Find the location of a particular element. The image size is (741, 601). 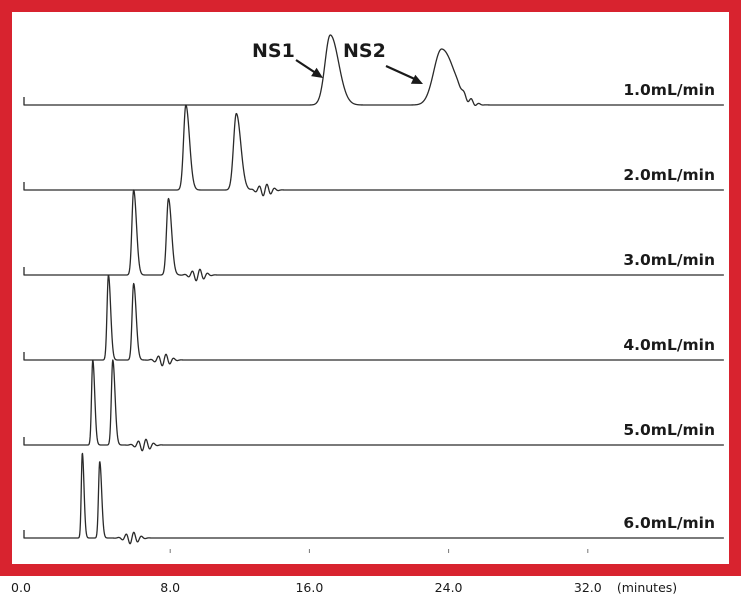

x-tick-label-3: 24.0 is located at coordinates (449, 587).